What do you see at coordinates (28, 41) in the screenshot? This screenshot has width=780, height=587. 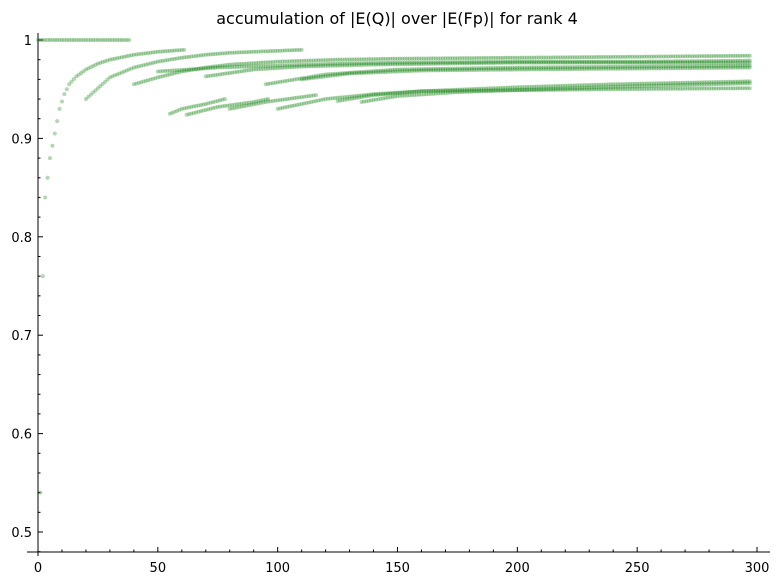 I see `y-tick-label: 1` at bounding box center [28, 41].